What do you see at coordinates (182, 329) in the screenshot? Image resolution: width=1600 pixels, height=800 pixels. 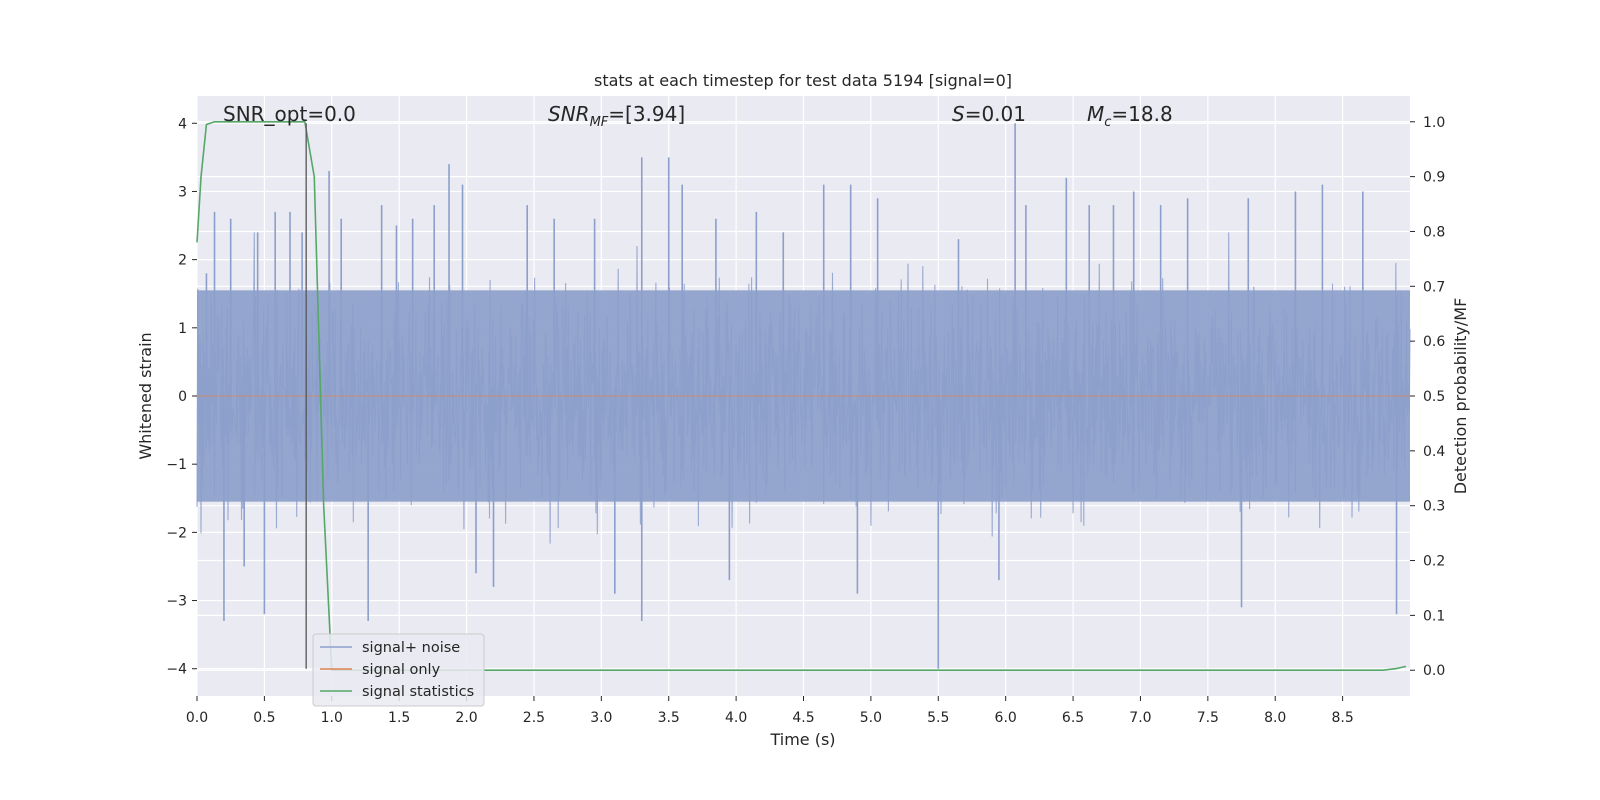 I see `y-tick-label-5: 1` at bounding box center [182, 329].